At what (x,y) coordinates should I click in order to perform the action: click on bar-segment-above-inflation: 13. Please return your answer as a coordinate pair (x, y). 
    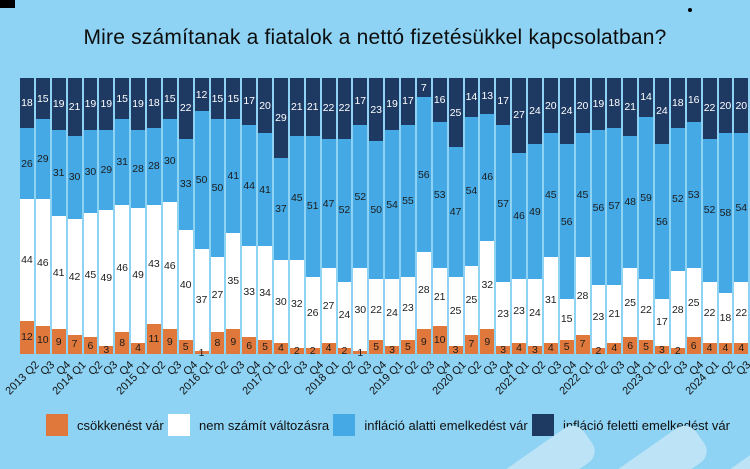
    Looking at the image, I should click on (487, 96).